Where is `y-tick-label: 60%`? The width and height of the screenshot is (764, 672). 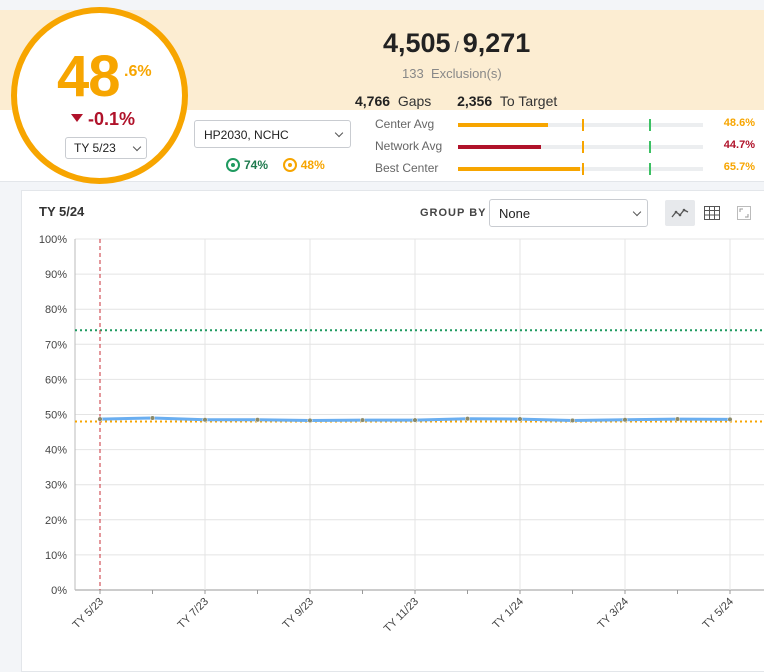 y-tick-label: 60% is located at coordinates (56, 380).